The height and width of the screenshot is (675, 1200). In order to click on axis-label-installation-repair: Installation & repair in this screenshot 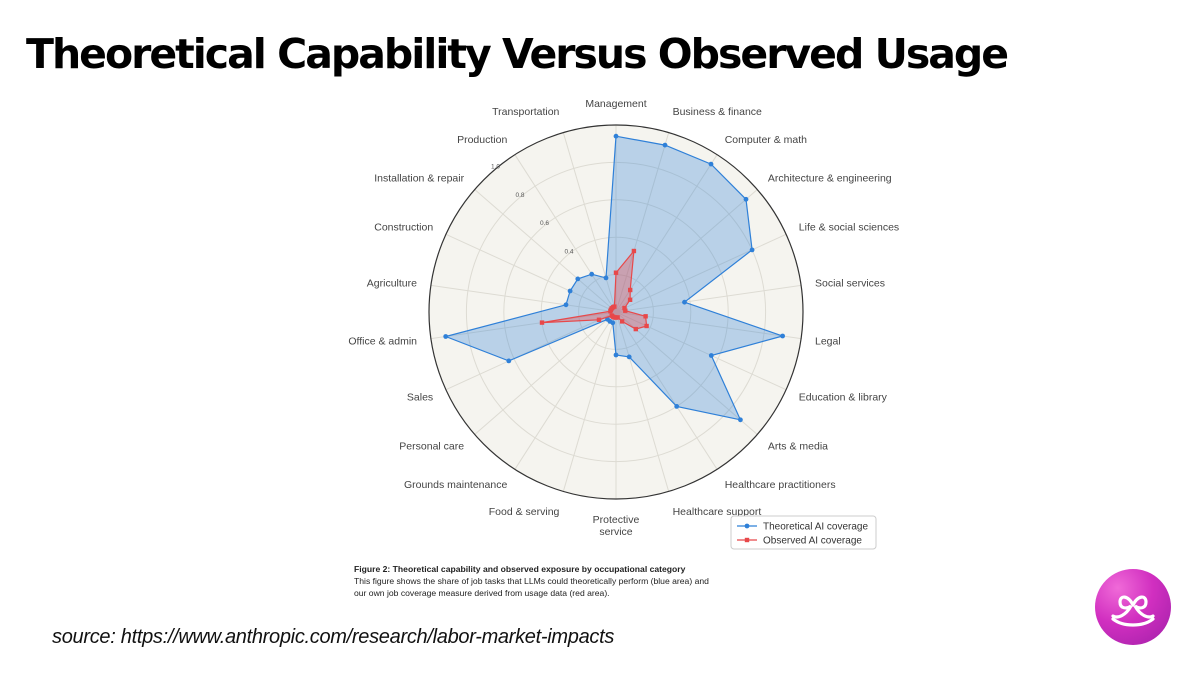, I will do `click(419, 178)`.